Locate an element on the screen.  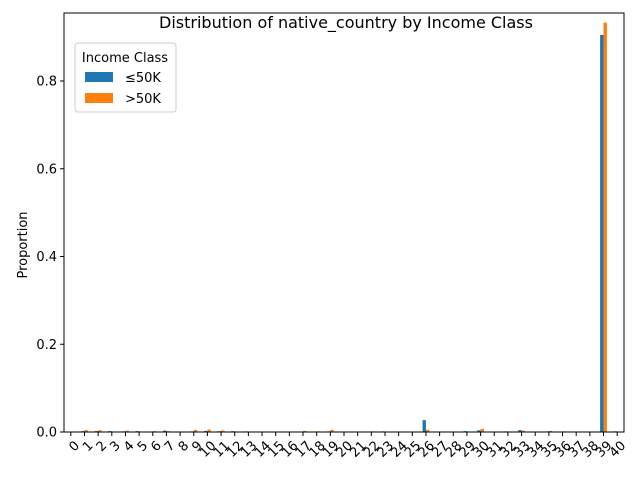
y-tick-label: 0.8 is located at coordinates (46, 82).